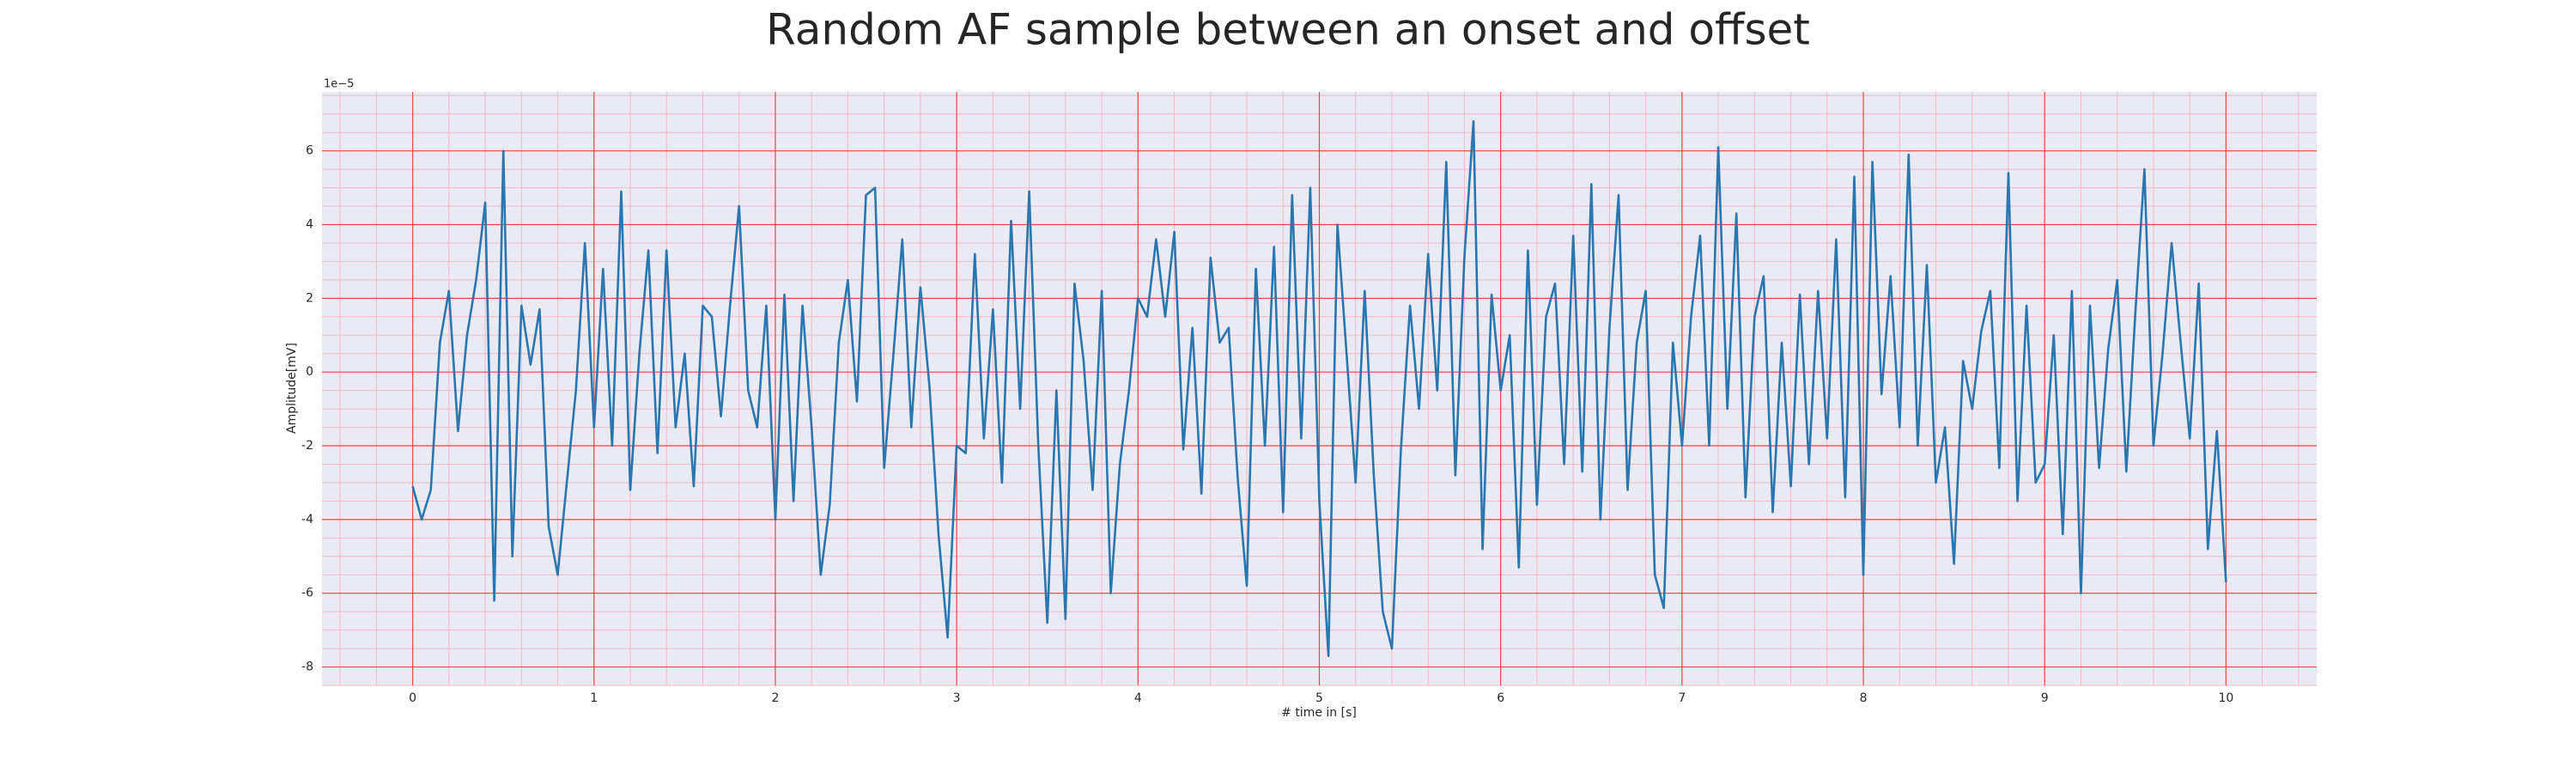 This screenshot has height=773, width=2576. What do you see at coordinates (1319, 698) in the screenshot?
I see `x-tick-label: 5` at bounding box center [1319, 698].